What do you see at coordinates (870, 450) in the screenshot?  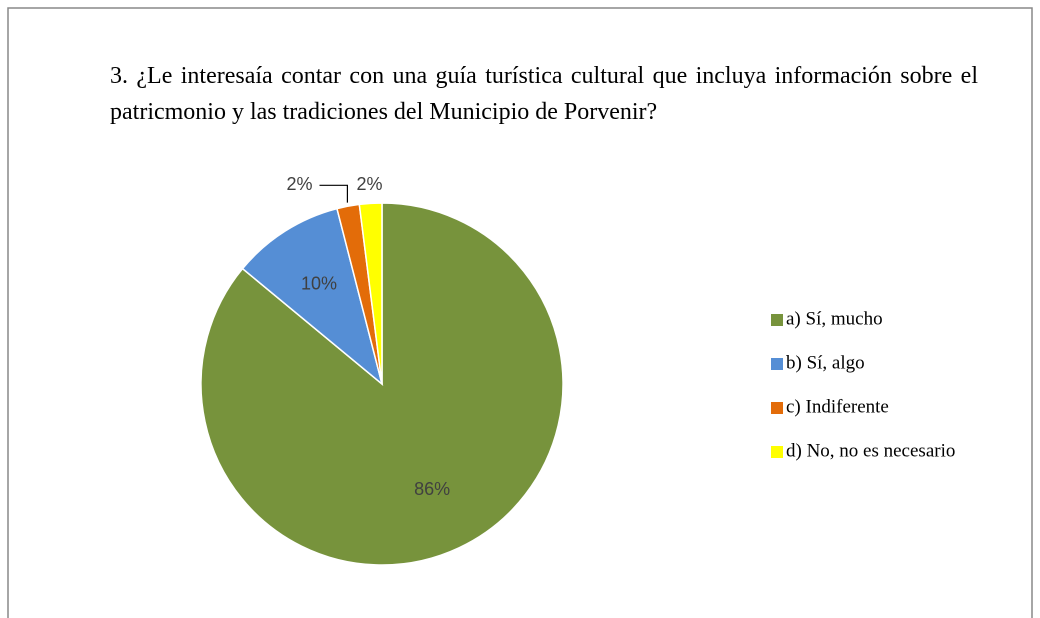 I see `legend-label: d) No, no es necesario` at bounding box center [870, 450].